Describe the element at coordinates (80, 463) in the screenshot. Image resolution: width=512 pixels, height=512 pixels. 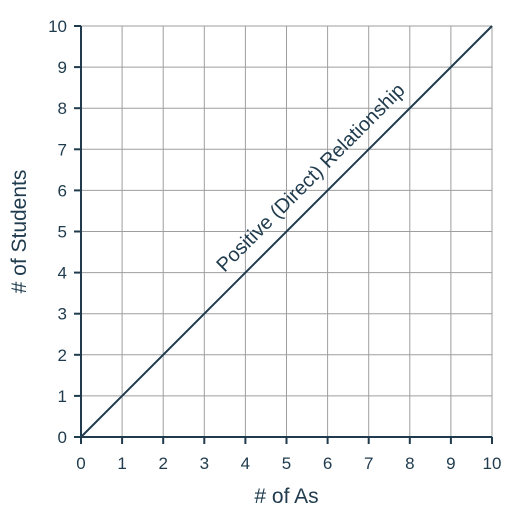
I see `x-tick-label: 0` at that location.